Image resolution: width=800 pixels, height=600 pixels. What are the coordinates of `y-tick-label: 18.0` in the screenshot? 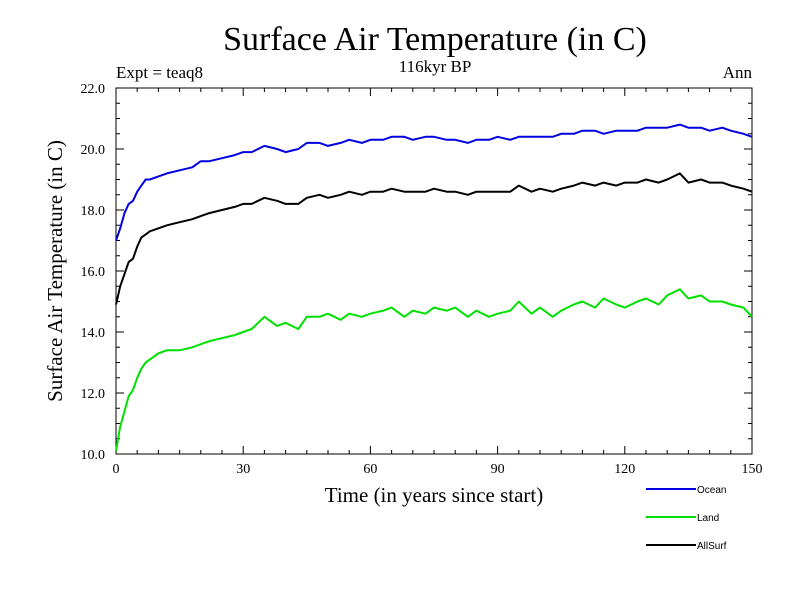 It's located at (93, 211).